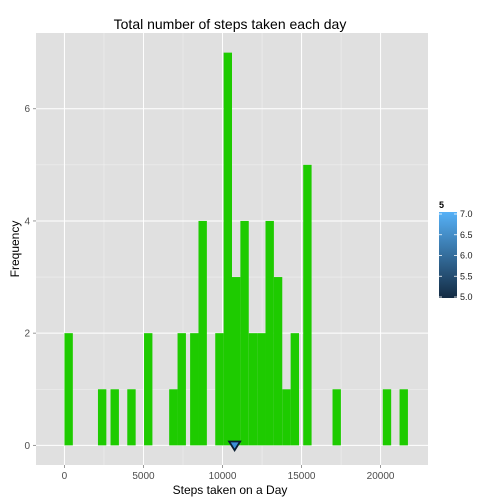  Describe the element at coordinates (230, 24) in the screenshot. I see `chart-title: Total number of steps taken each day` at that location.